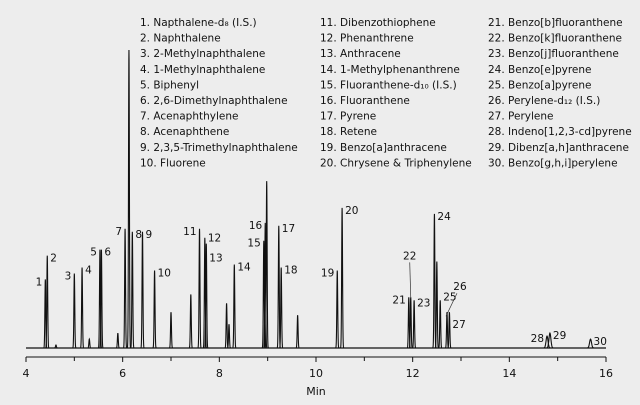 The height and width of the screenshot is (405, 640). I want to click on legend-item: 1. Napthalene-d₈ (I.S.), so click(198, 23).